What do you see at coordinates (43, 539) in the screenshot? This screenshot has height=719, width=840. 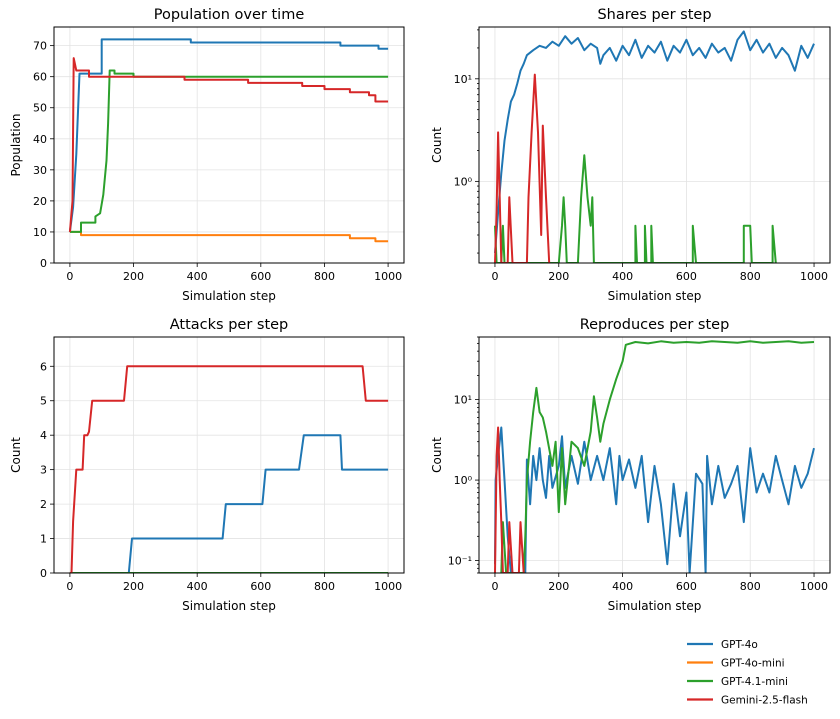 I see `y-tick-label: 1` at bounding box center [43, 539].